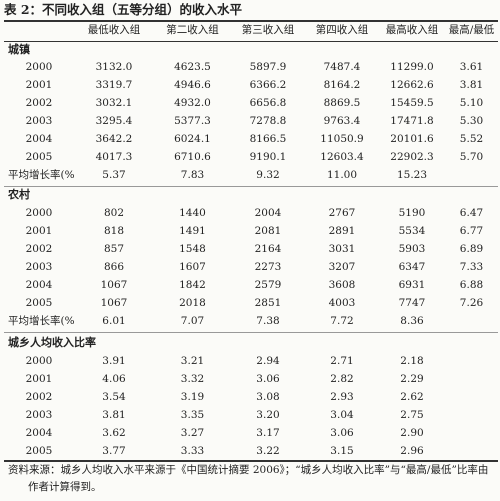 This screenshot has width=500, height=501. I want to click on value-cell: 3.91, so click(114, 361).